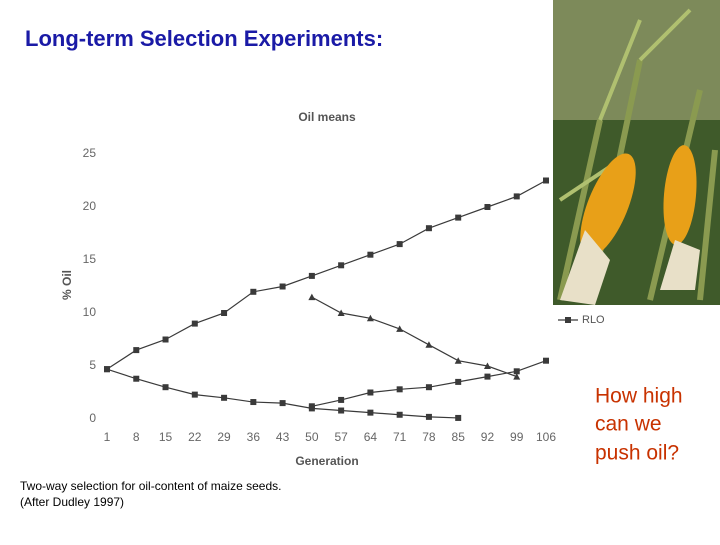  I want to click on y-axis-label: % Oil, so click(67, 285).